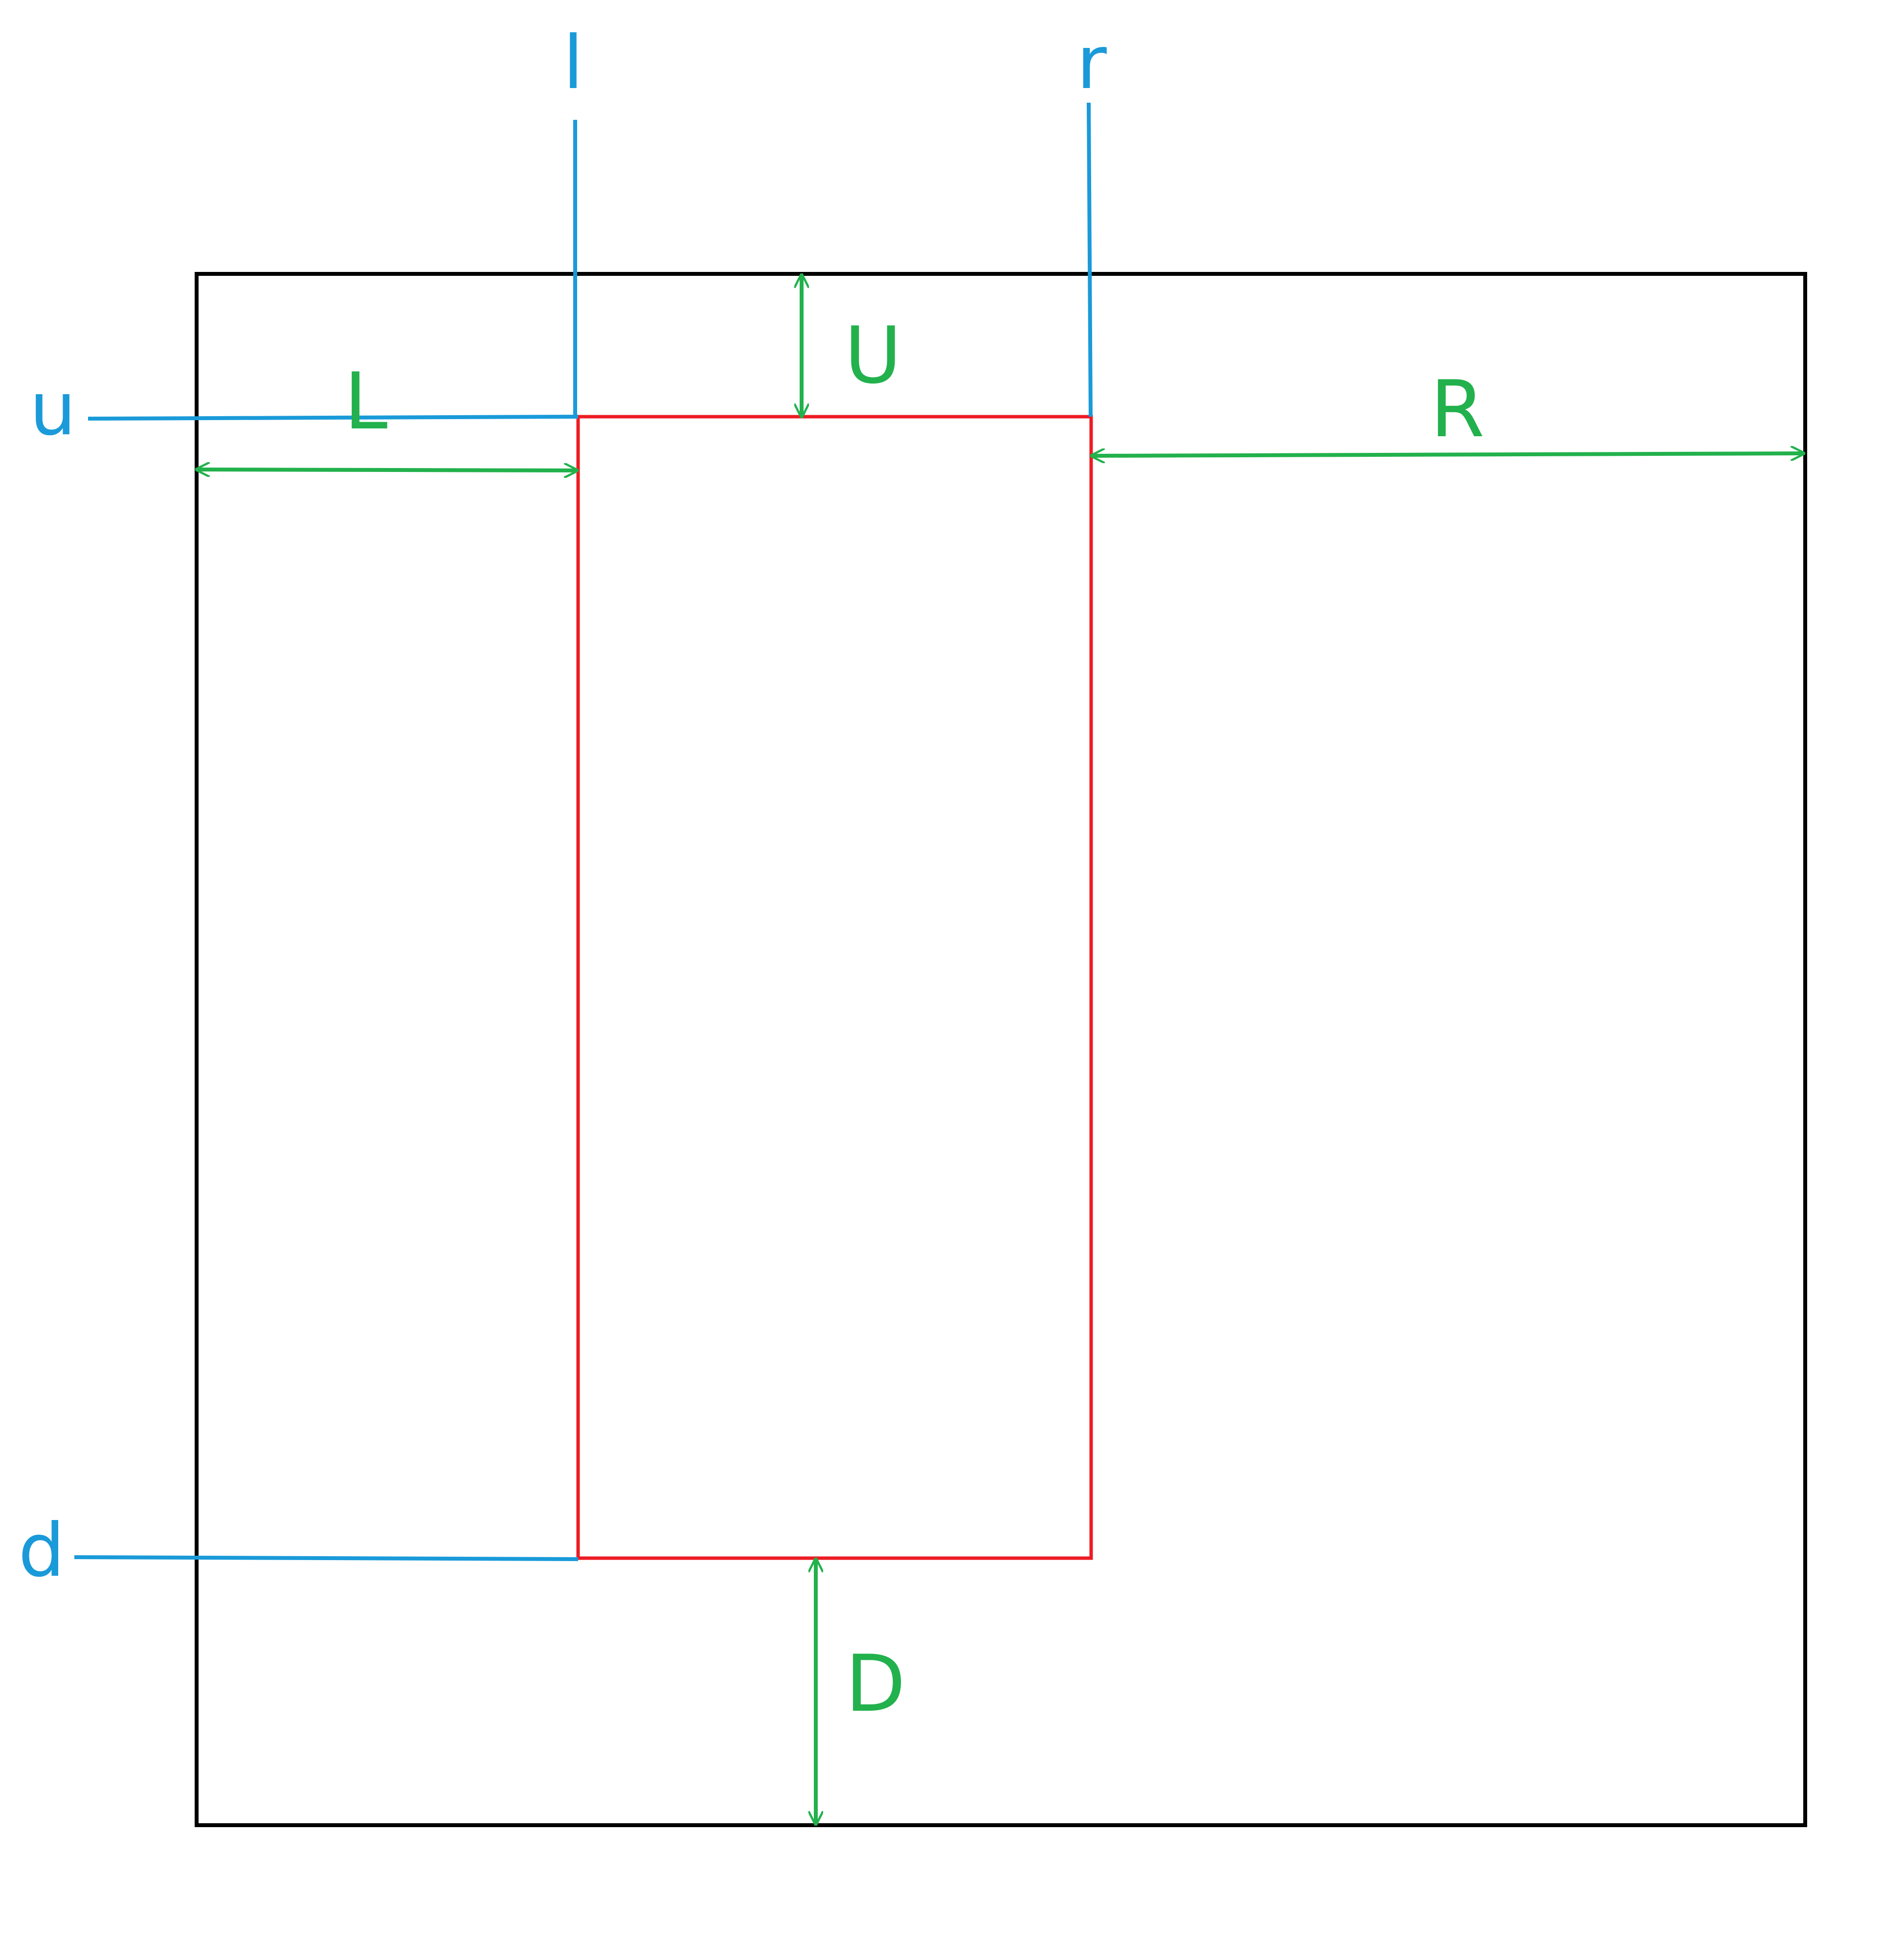  I want to click on guide-label-l: l, so click(573, 63).